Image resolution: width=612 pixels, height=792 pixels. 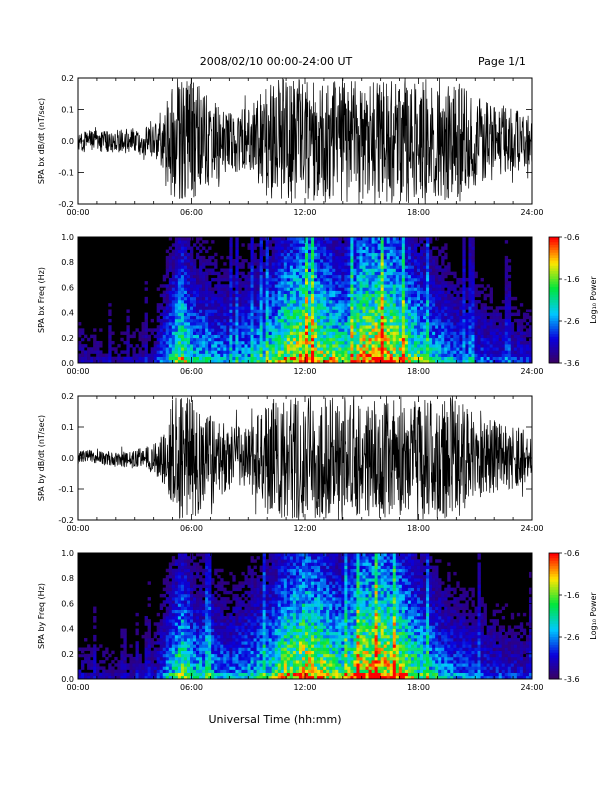 What do you see at coordinates (554, 325) in the screenshot?
I see `colorbar-segment` at bounding box center [554, 325].